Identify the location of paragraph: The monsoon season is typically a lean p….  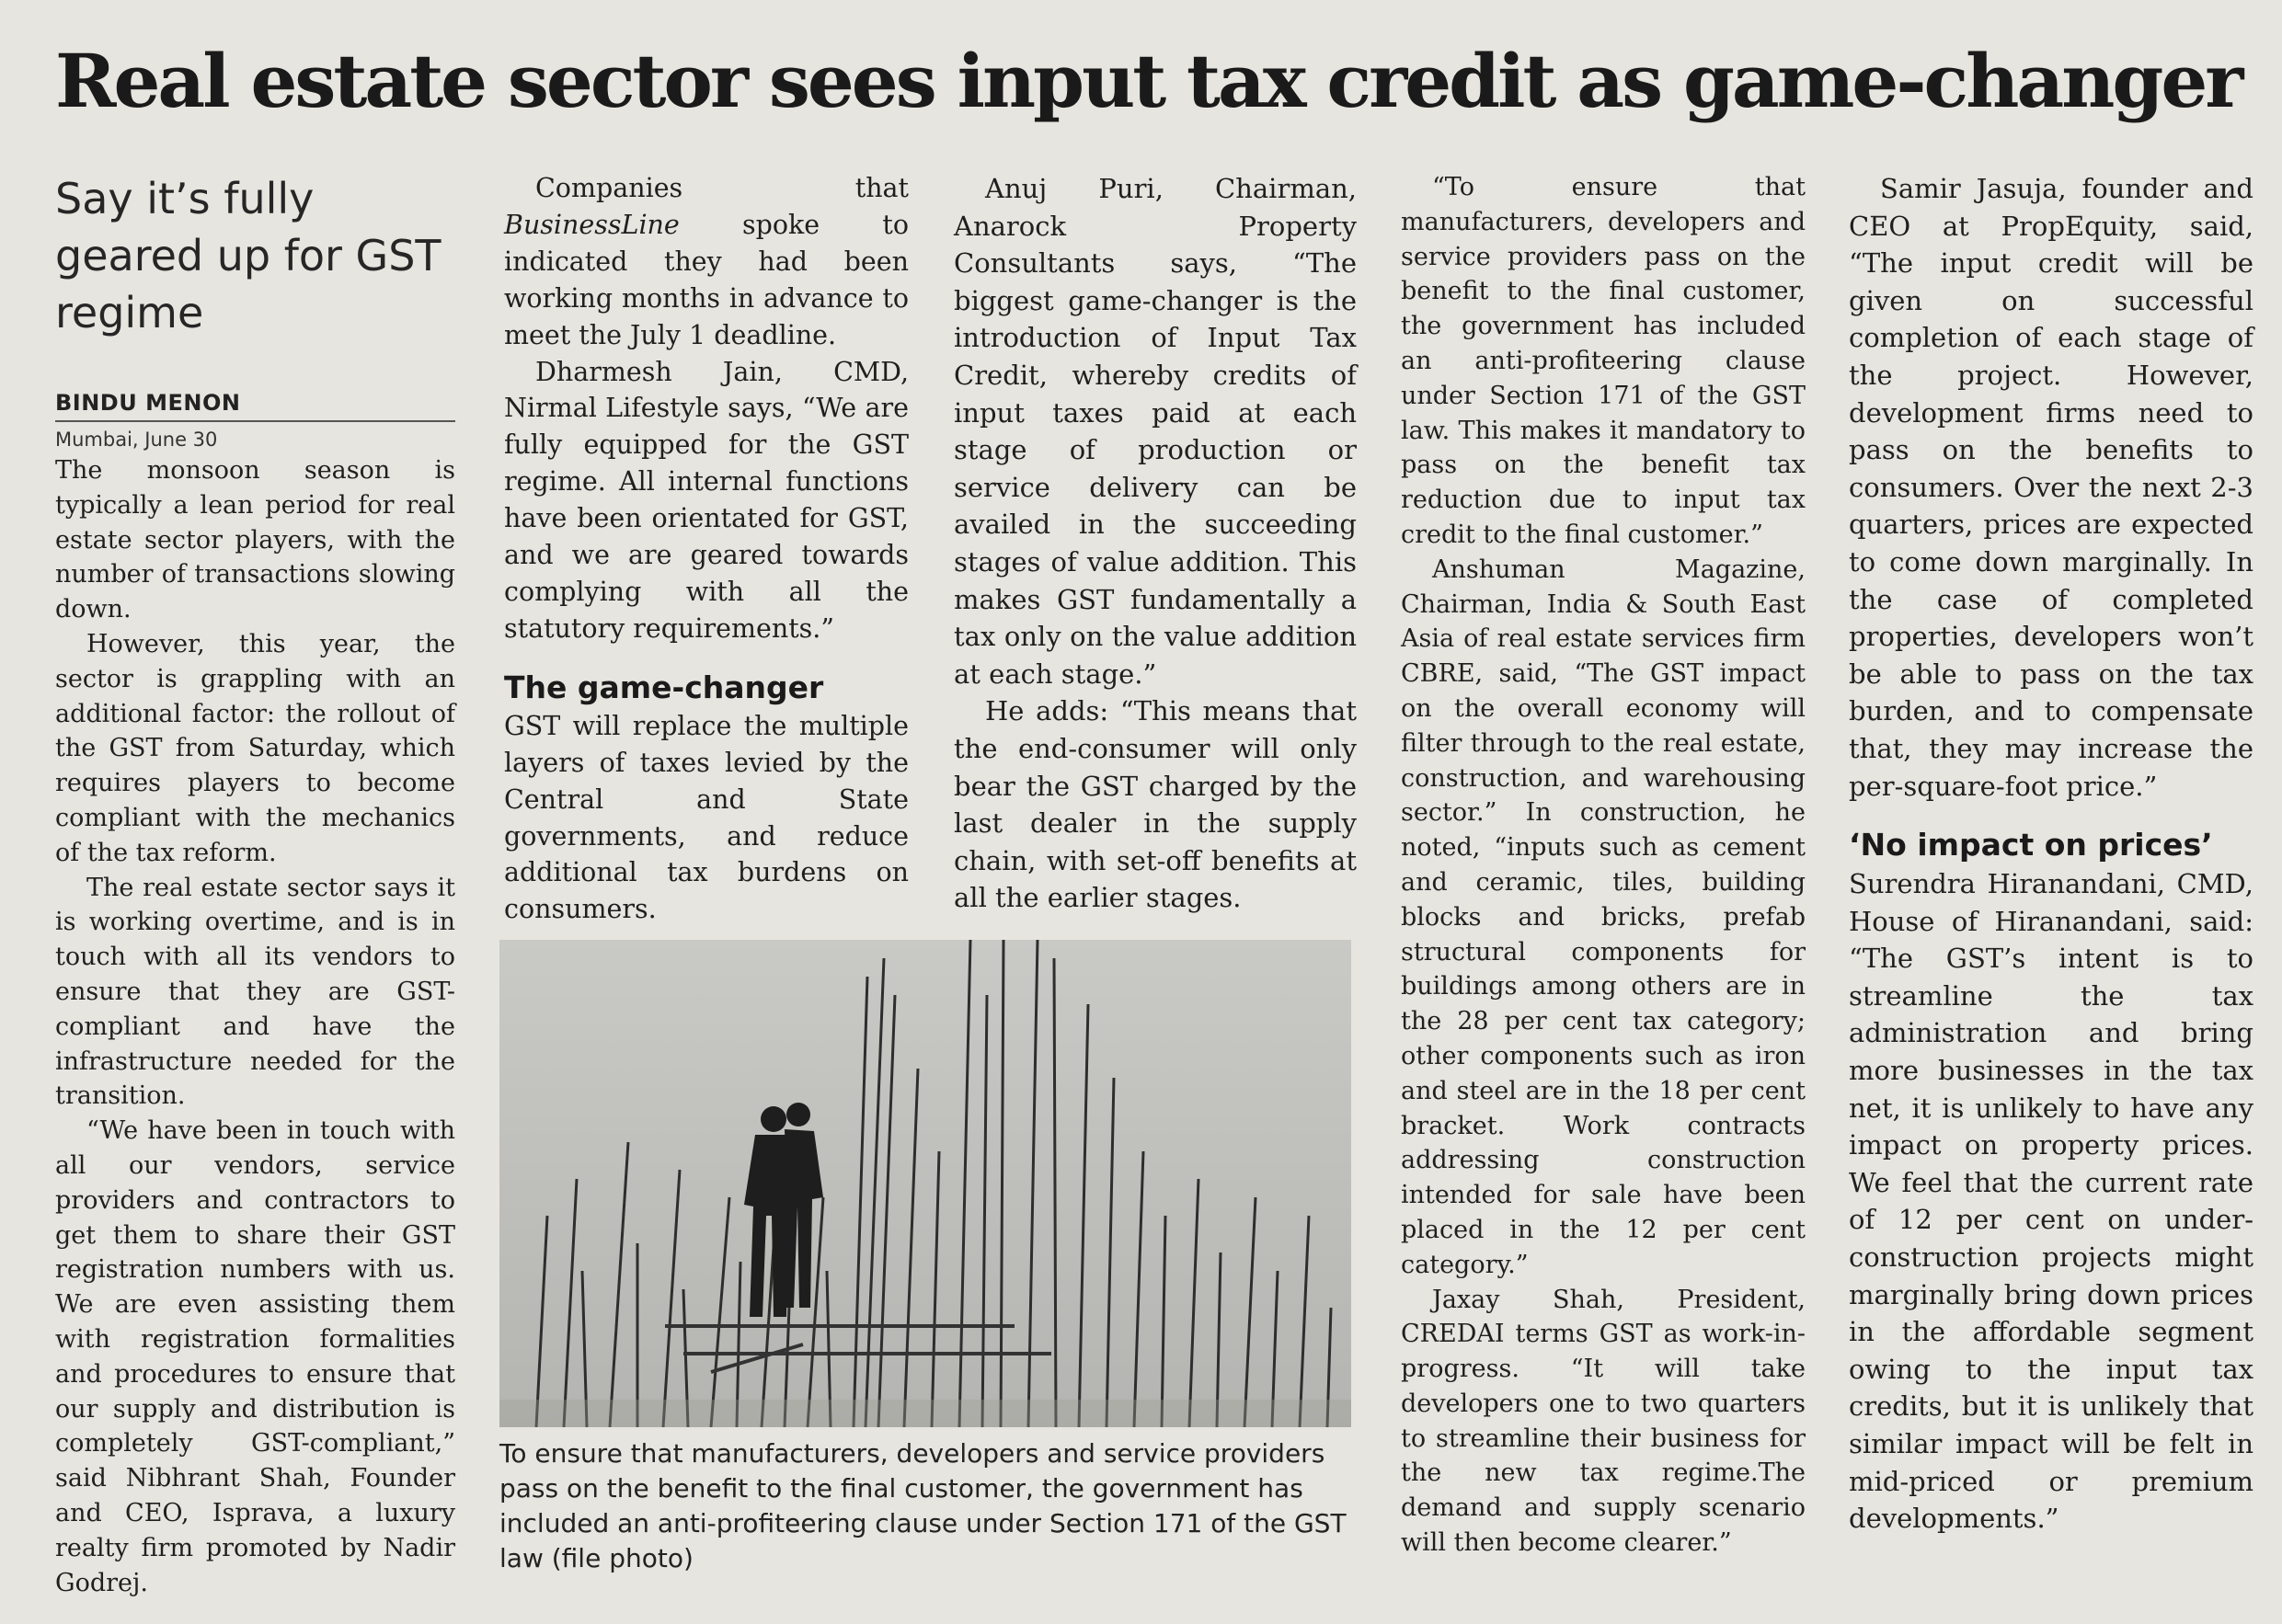
(255, 540).